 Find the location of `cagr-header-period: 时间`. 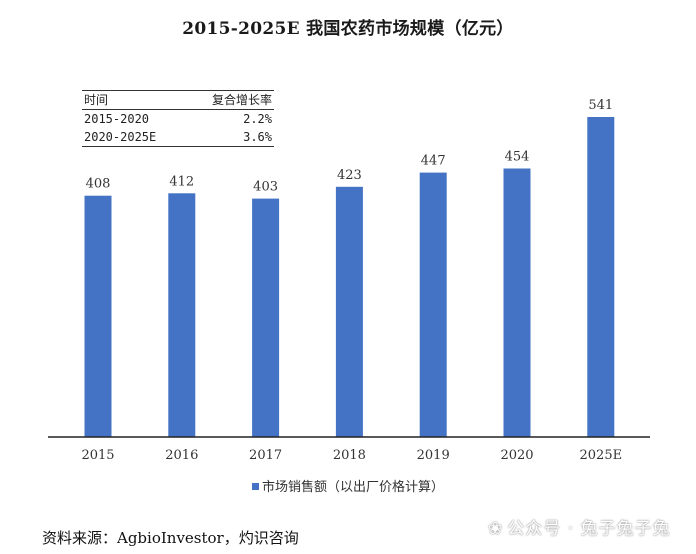

cagr-header-period: 时间 is located at coordinates (134, 100).